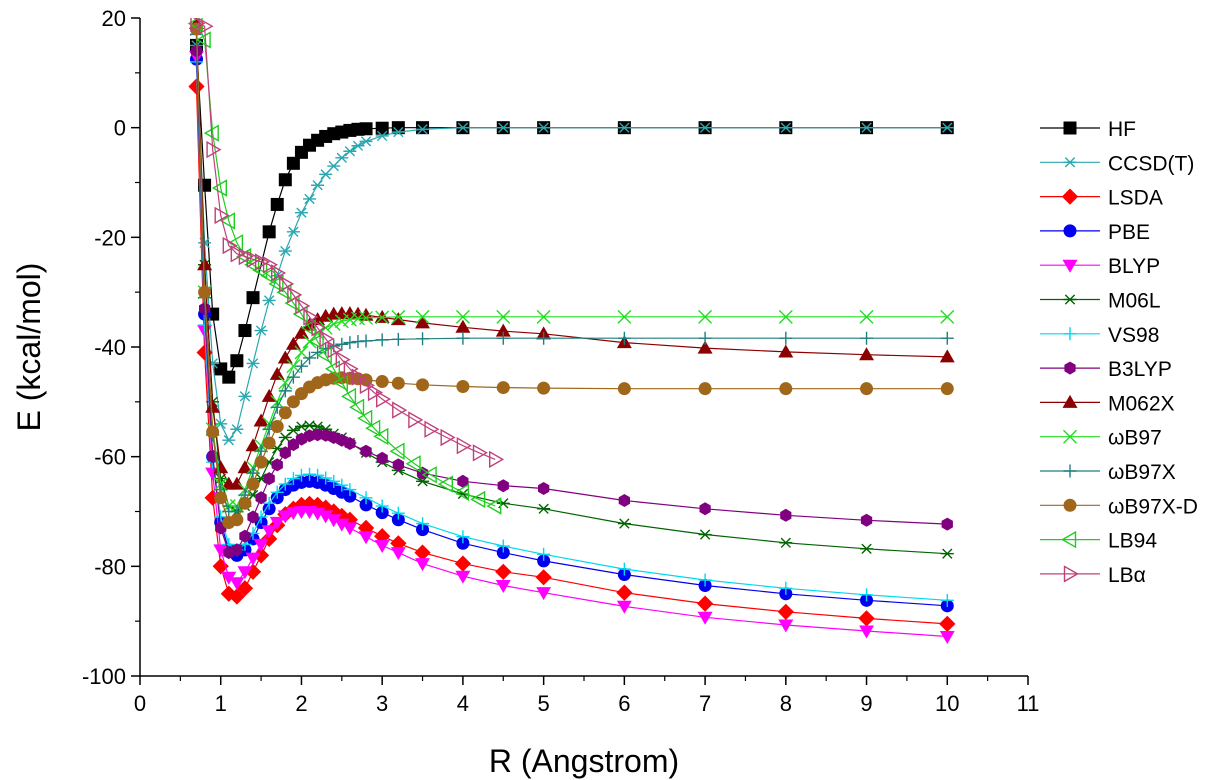  Describe the element at coordinates (1101, 438) in the screenshot. I see `legend-item: ωB97` at that location.